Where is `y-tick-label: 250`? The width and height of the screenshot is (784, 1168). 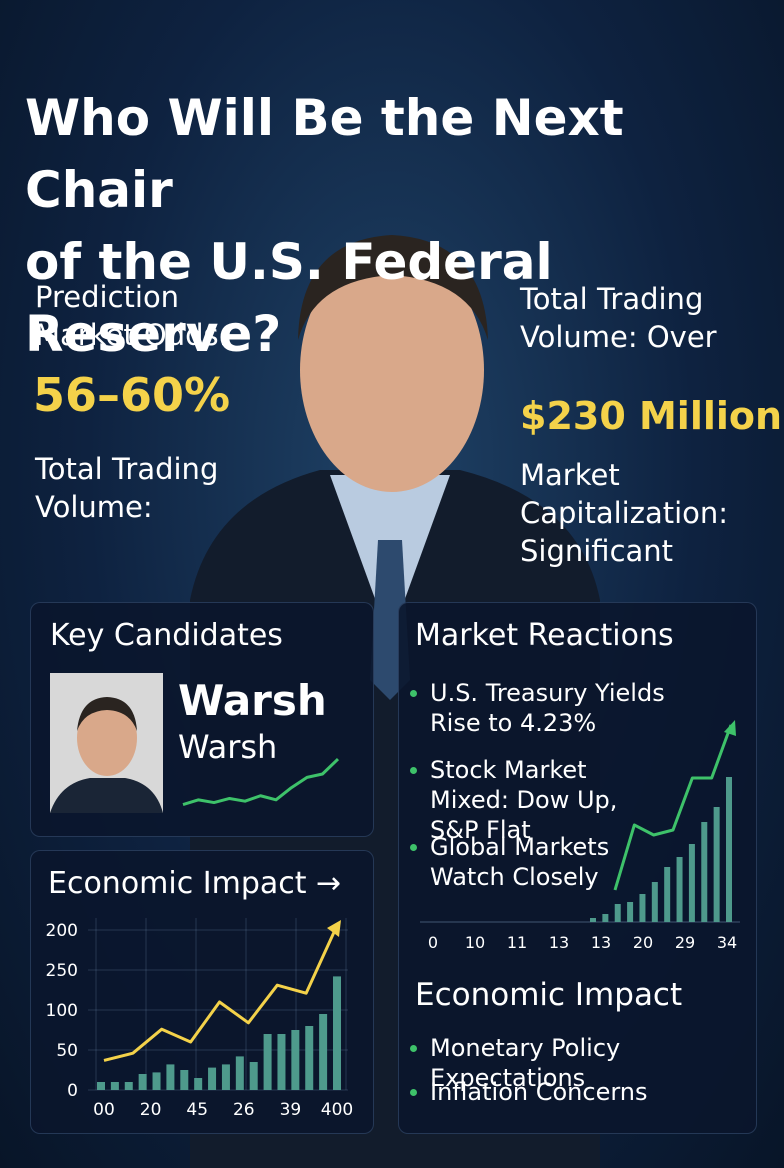
y-tick-label: 250 is located at coordinates (62, 971).